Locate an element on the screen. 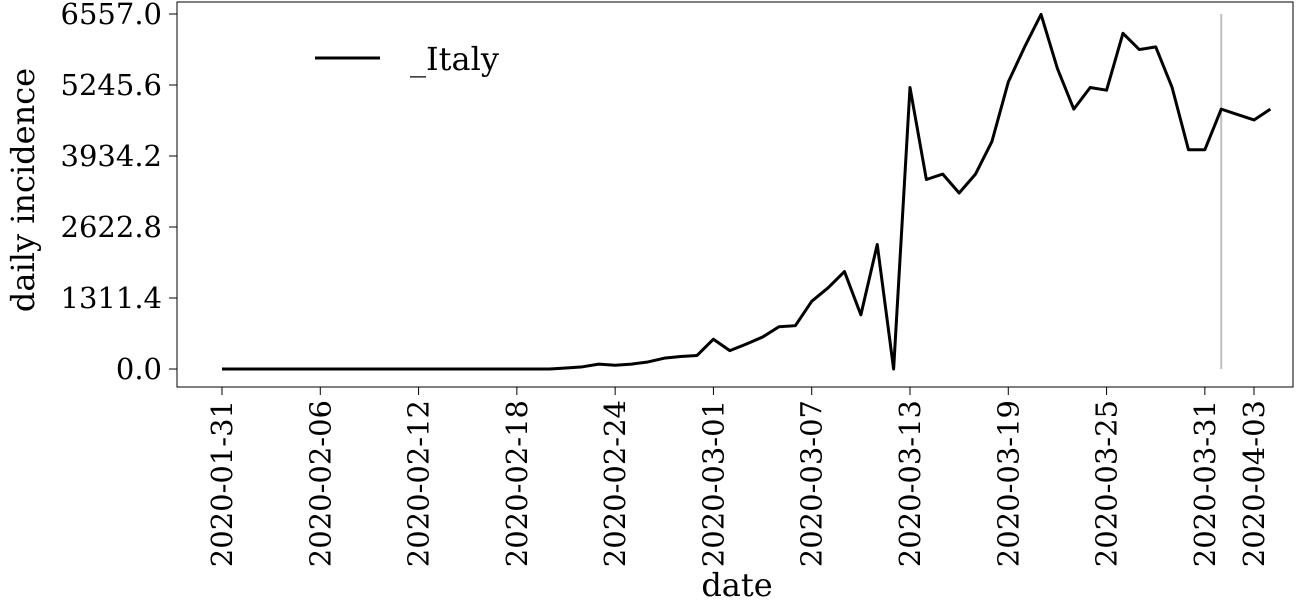 The height and width of the screenshot is (600, 1296). x-tick-label: 2020-02-12 is located at coordinates (419, 483).